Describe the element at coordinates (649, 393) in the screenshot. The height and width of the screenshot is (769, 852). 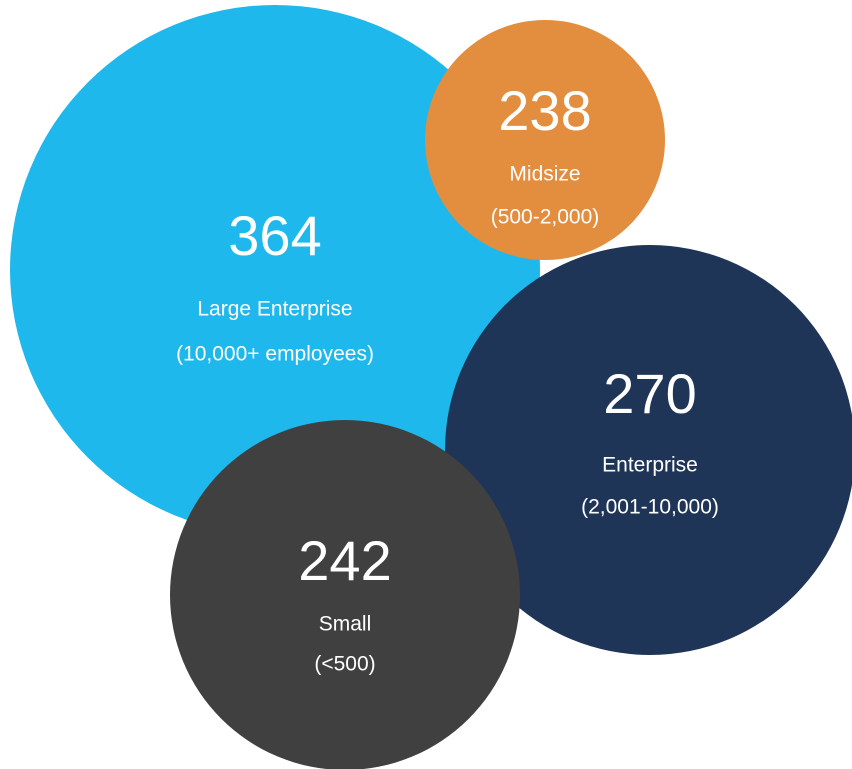
I see `bubble-value: 270` at that location.